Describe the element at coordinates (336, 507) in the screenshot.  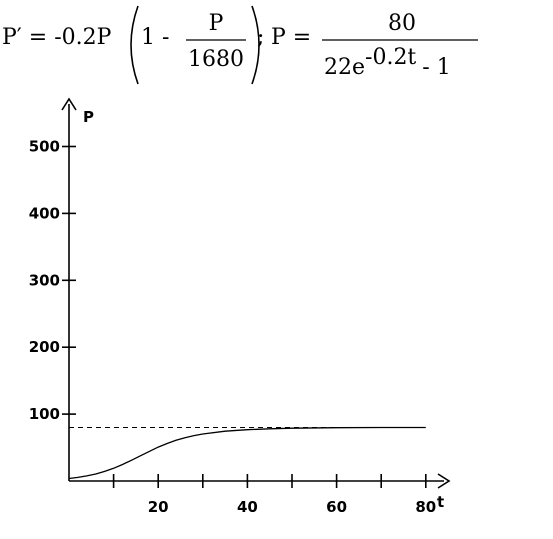
I see `x-tick-label: 60` at that location.